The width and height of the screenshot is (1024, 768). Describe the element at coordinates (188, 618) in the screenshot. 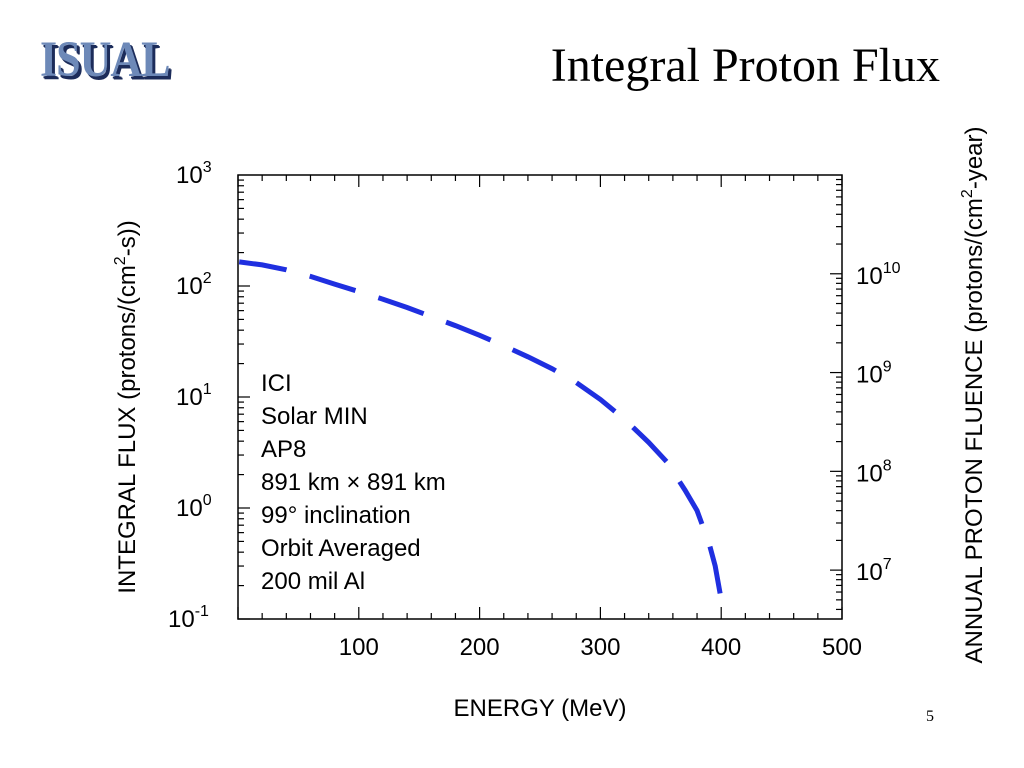

I see `y-tick-label: 10⁻¹` at that location.